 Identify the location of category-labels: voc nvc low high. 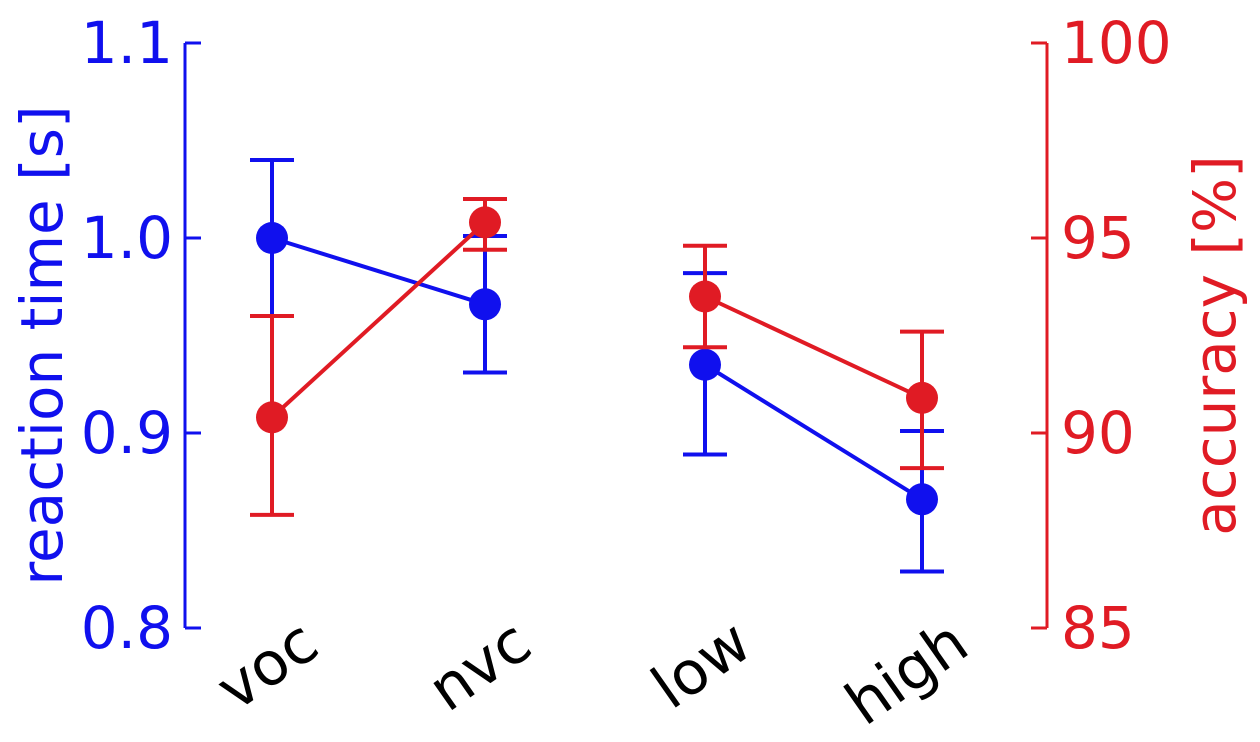
(592, 673).